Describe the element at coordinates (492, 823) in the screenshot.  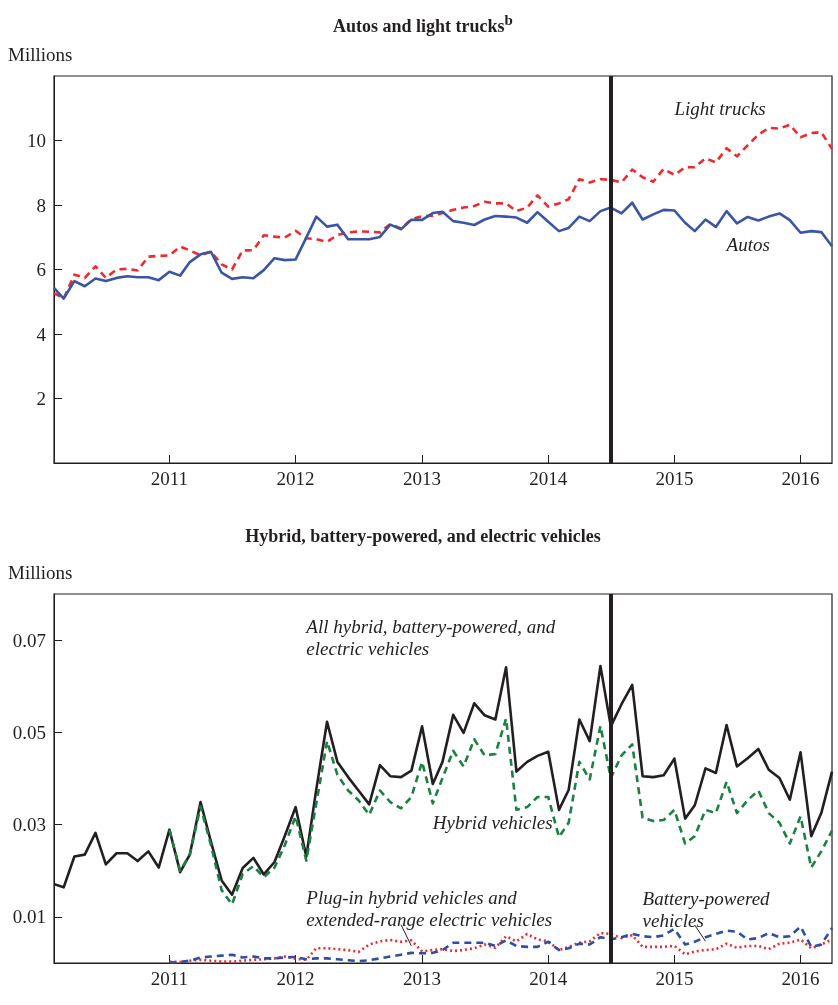
I see `series-label: Hybrid vehicles` at that location.